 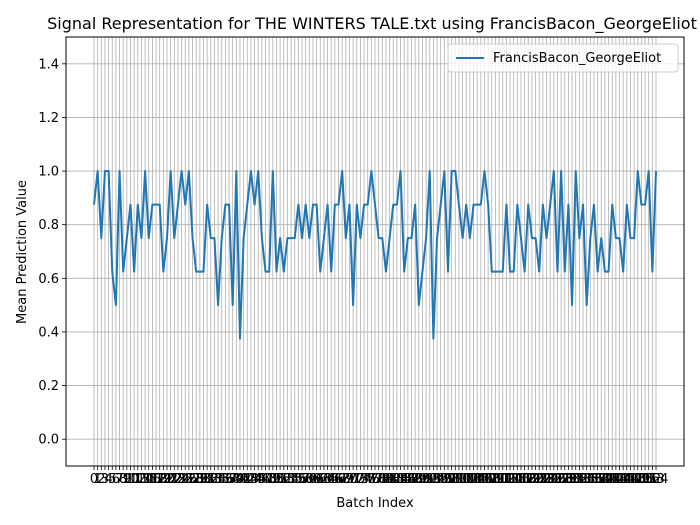 I want to click on x-tick-label: 73, so click(x=360, y=479).